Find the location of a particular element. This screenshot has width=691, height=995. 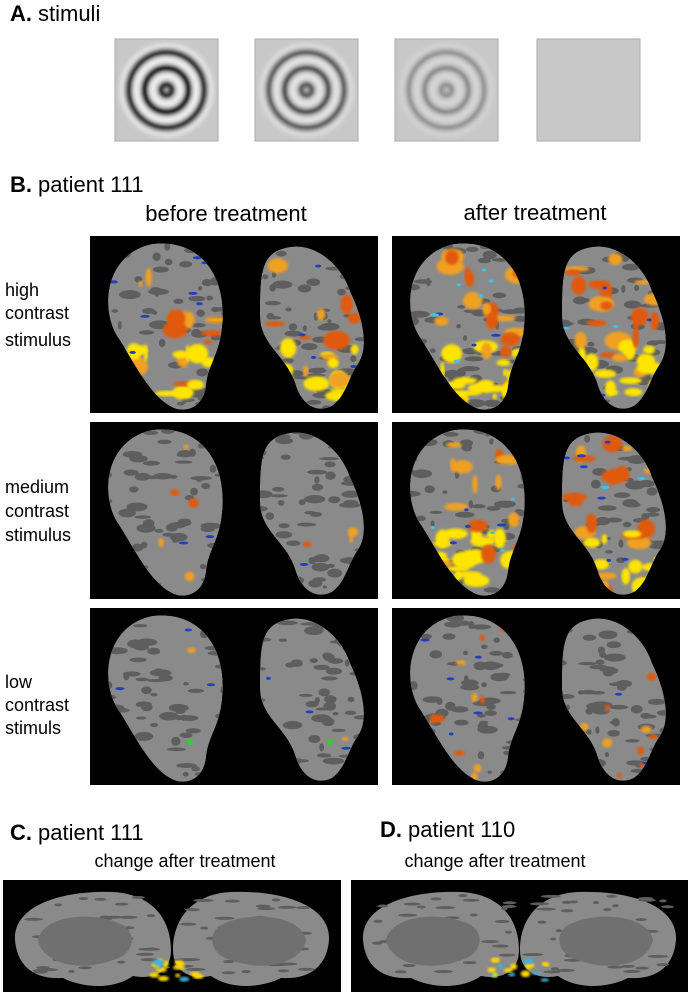

column-label: before treatment is located at coordinates (225, 213).